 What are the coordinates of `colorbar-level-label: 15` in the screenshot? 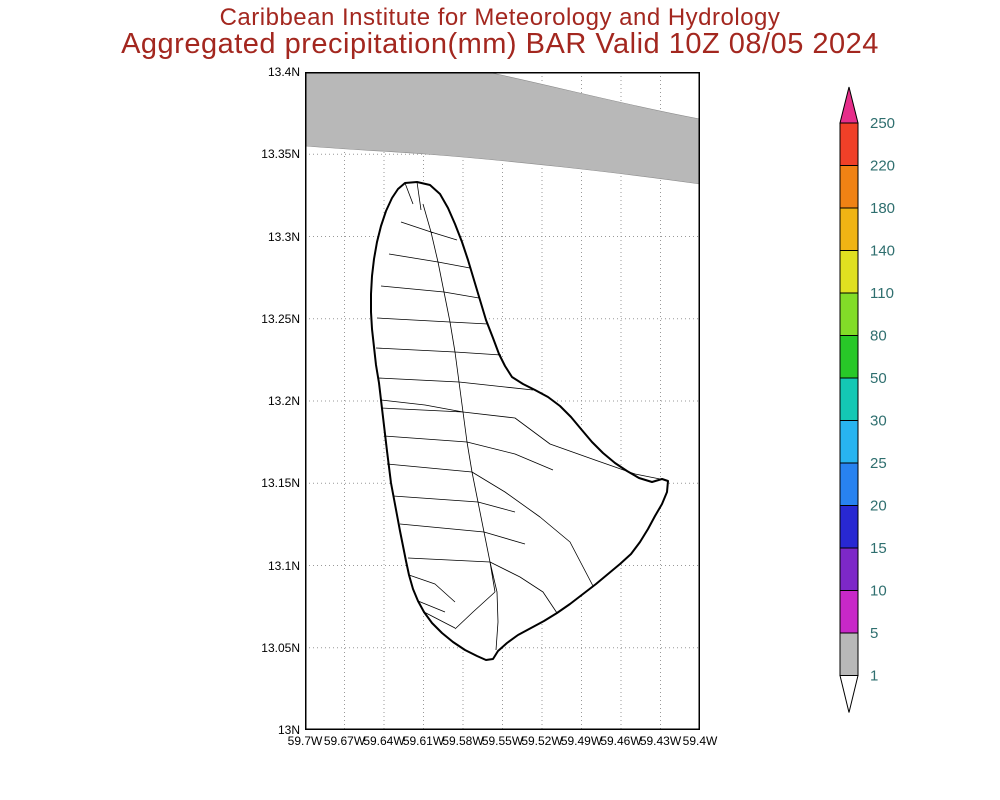 It's located at (878, 548).